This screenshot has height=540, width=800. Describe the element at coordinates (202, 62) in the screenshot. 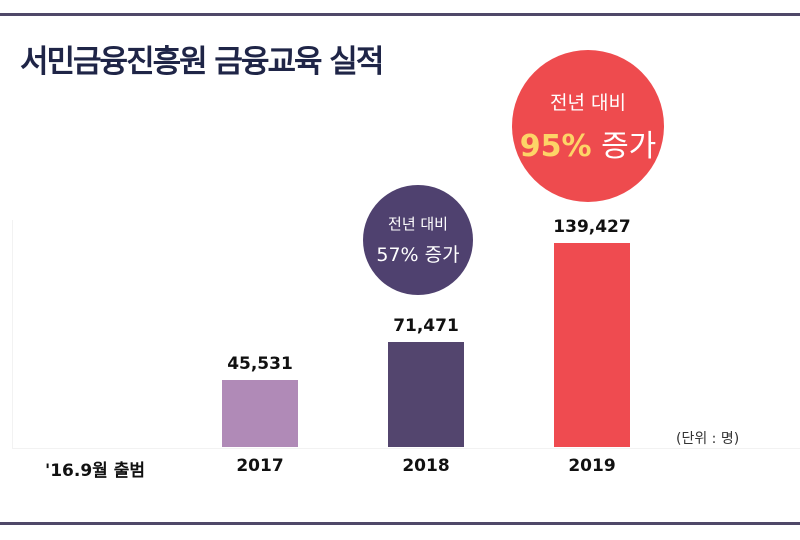

I see `chart-title: 서민금융진흥원 금융교육 실적` at that location.